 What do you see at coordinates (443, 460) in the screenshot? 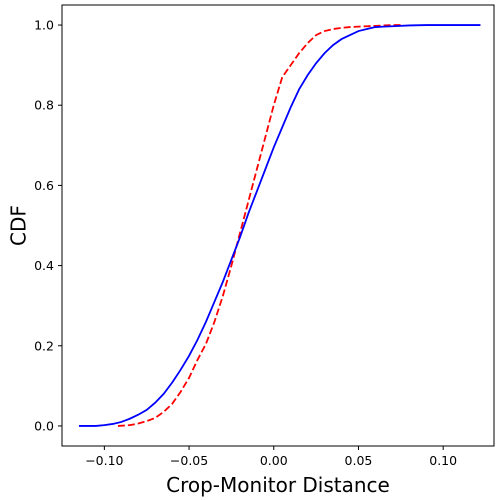
I see `x-tick-label: 0.10` at bounding box center [443, 460].